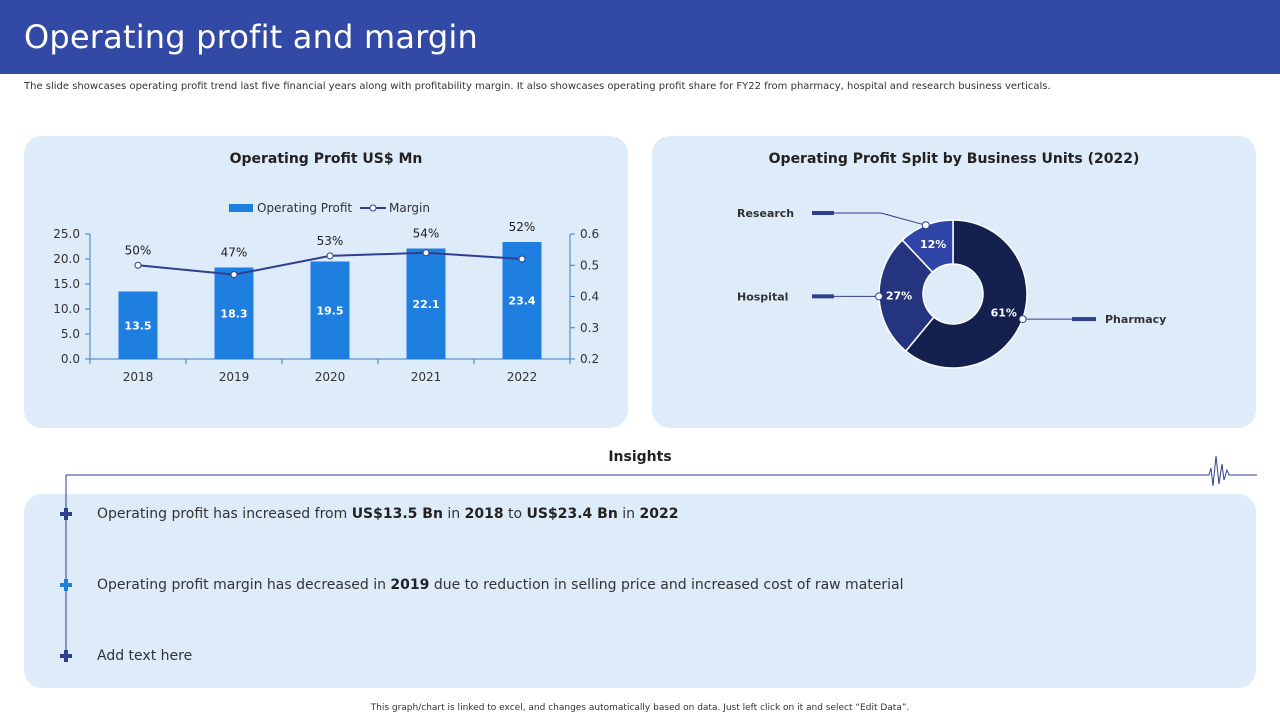 The height and width of the screenshot is (720, 1280). What do you see at coordinates (1022, 319) in the screenshot?
I see `leader-point-pharmacy` at bounding box center [1022, 319].